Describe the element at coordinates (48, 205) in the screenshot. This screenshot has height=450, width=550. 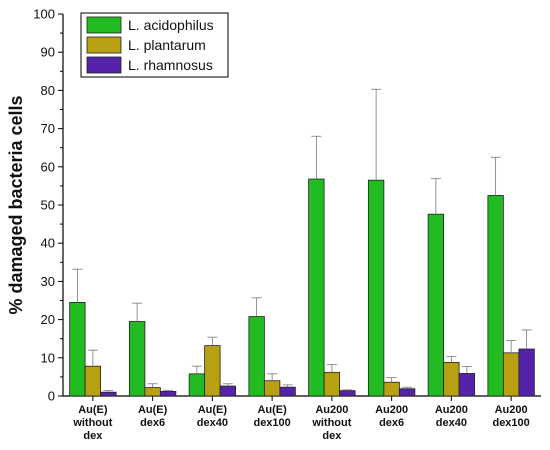
I see `y-tick-label: 50` at that location.